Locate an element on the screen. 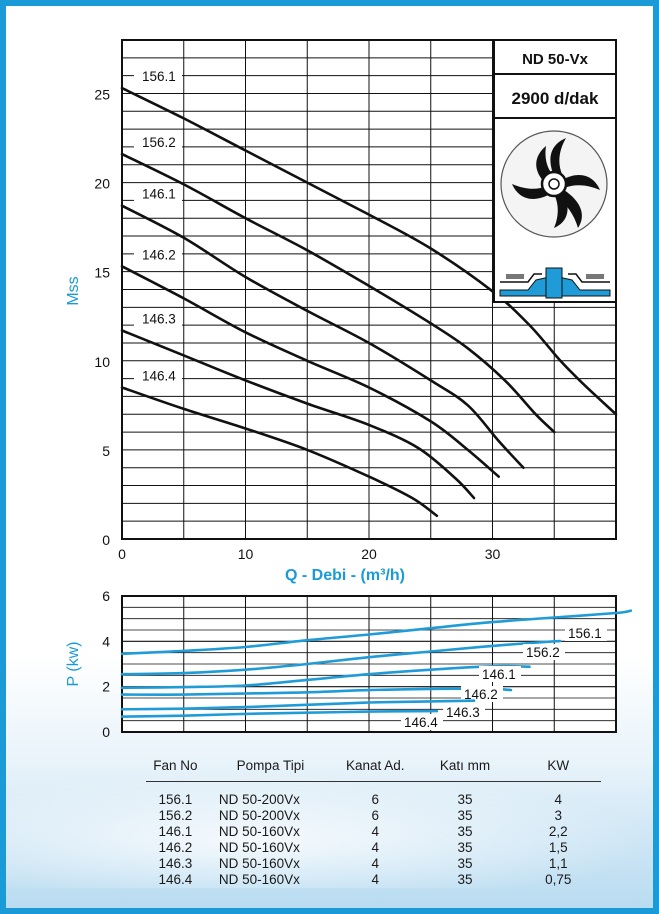 The height and width of the screenshot is (914, 659). impeller-icon is located at coordinates (554, 184).